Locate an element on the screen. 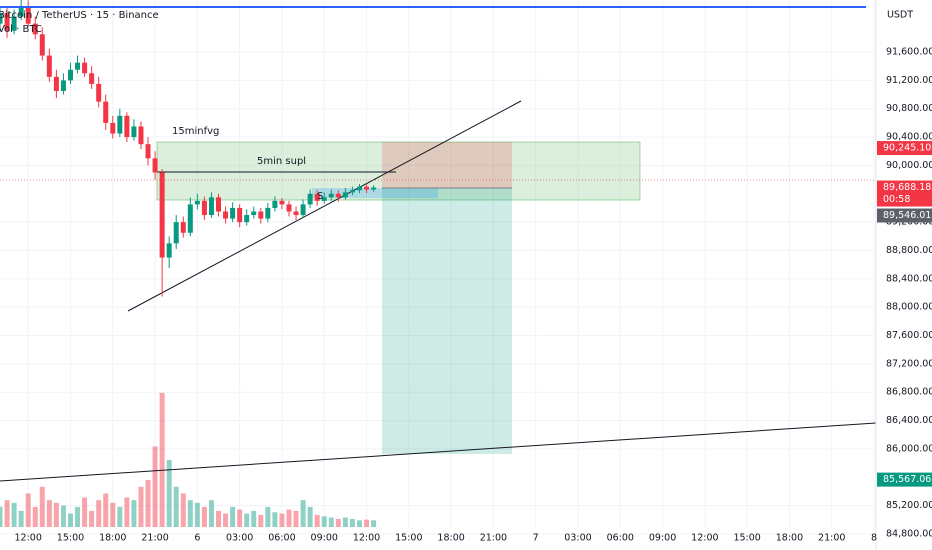 The height and width of the screenshot is (550, 932). volume-pane is located at coordinates (188, 459).